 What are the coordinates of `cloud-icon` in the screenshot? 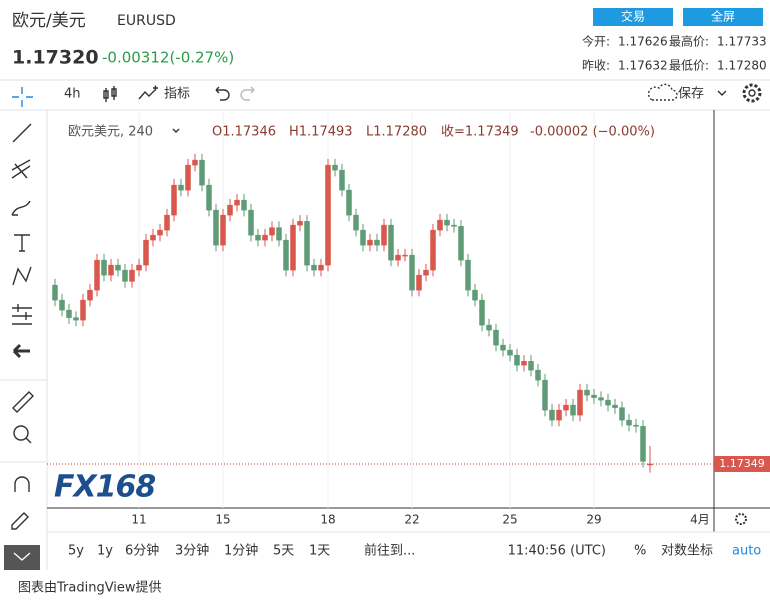 It's located at (662, 92).